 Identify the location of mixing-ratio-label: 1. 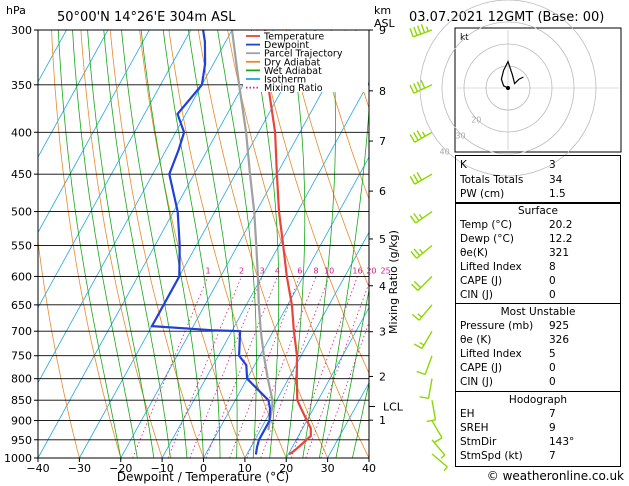
(207, 270).